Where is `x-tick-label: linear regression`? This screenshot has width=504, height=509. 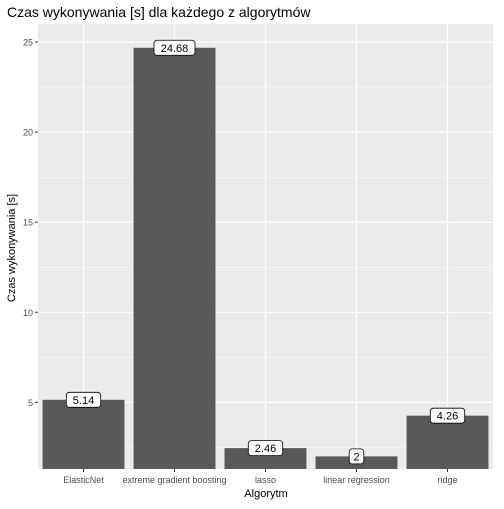 x-tick-label: linear regression is located at coordinates (356, 480).